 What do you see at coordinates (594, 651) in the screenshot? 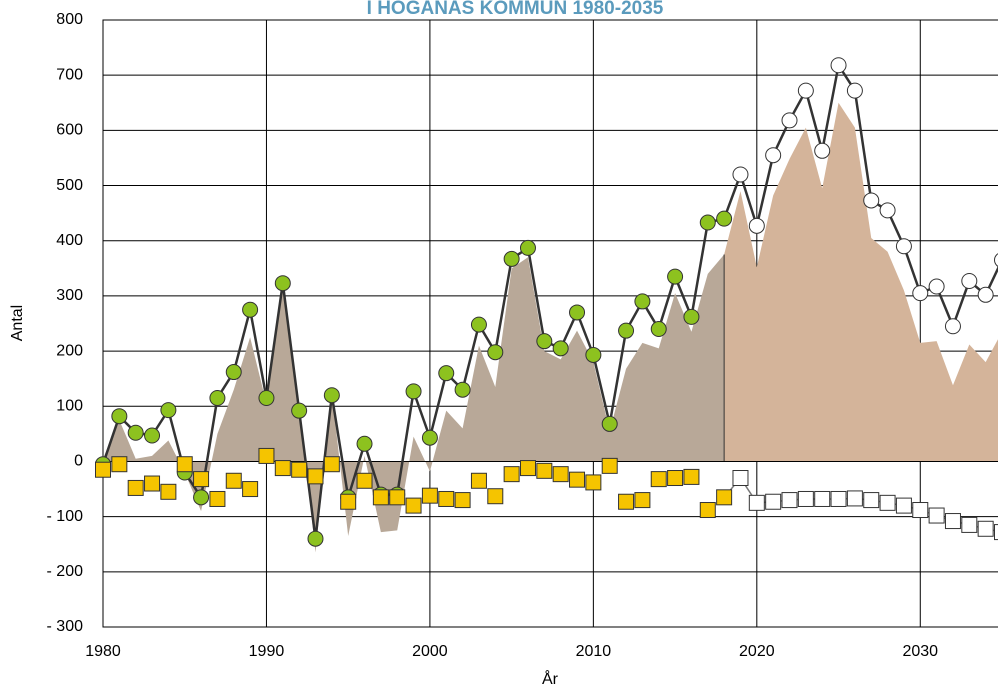
I see `x-tick-label: 2010` at bounding box center [594, 651].